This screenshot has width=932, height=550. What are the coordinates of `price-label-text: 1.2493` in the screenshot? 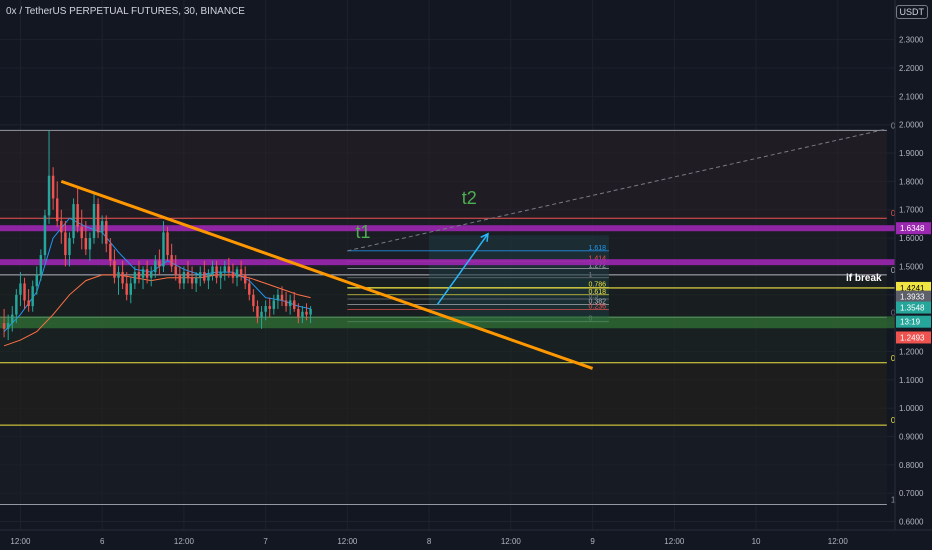 It's located at (912, 337).